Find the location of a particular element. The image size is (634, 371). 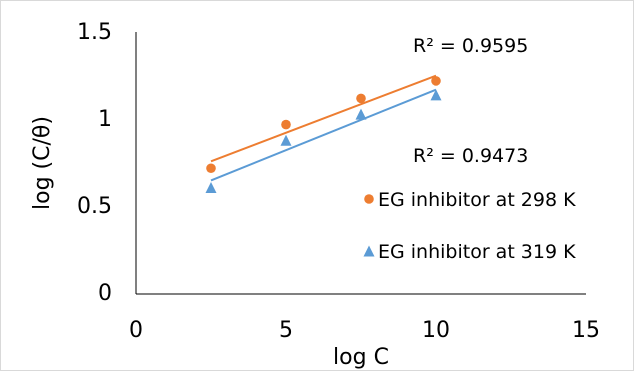

x-tick-label-2: 10 is located at coordinates (436, 330).